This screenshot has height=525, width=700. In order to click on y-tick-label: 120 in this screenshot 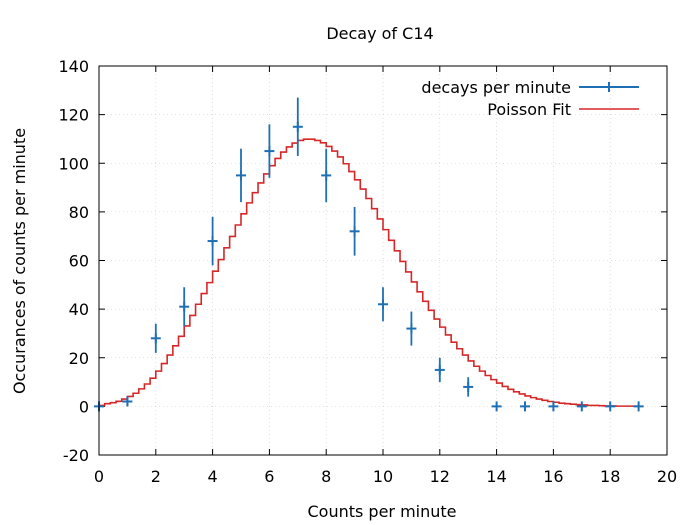, I will do `click(73, 115)`.